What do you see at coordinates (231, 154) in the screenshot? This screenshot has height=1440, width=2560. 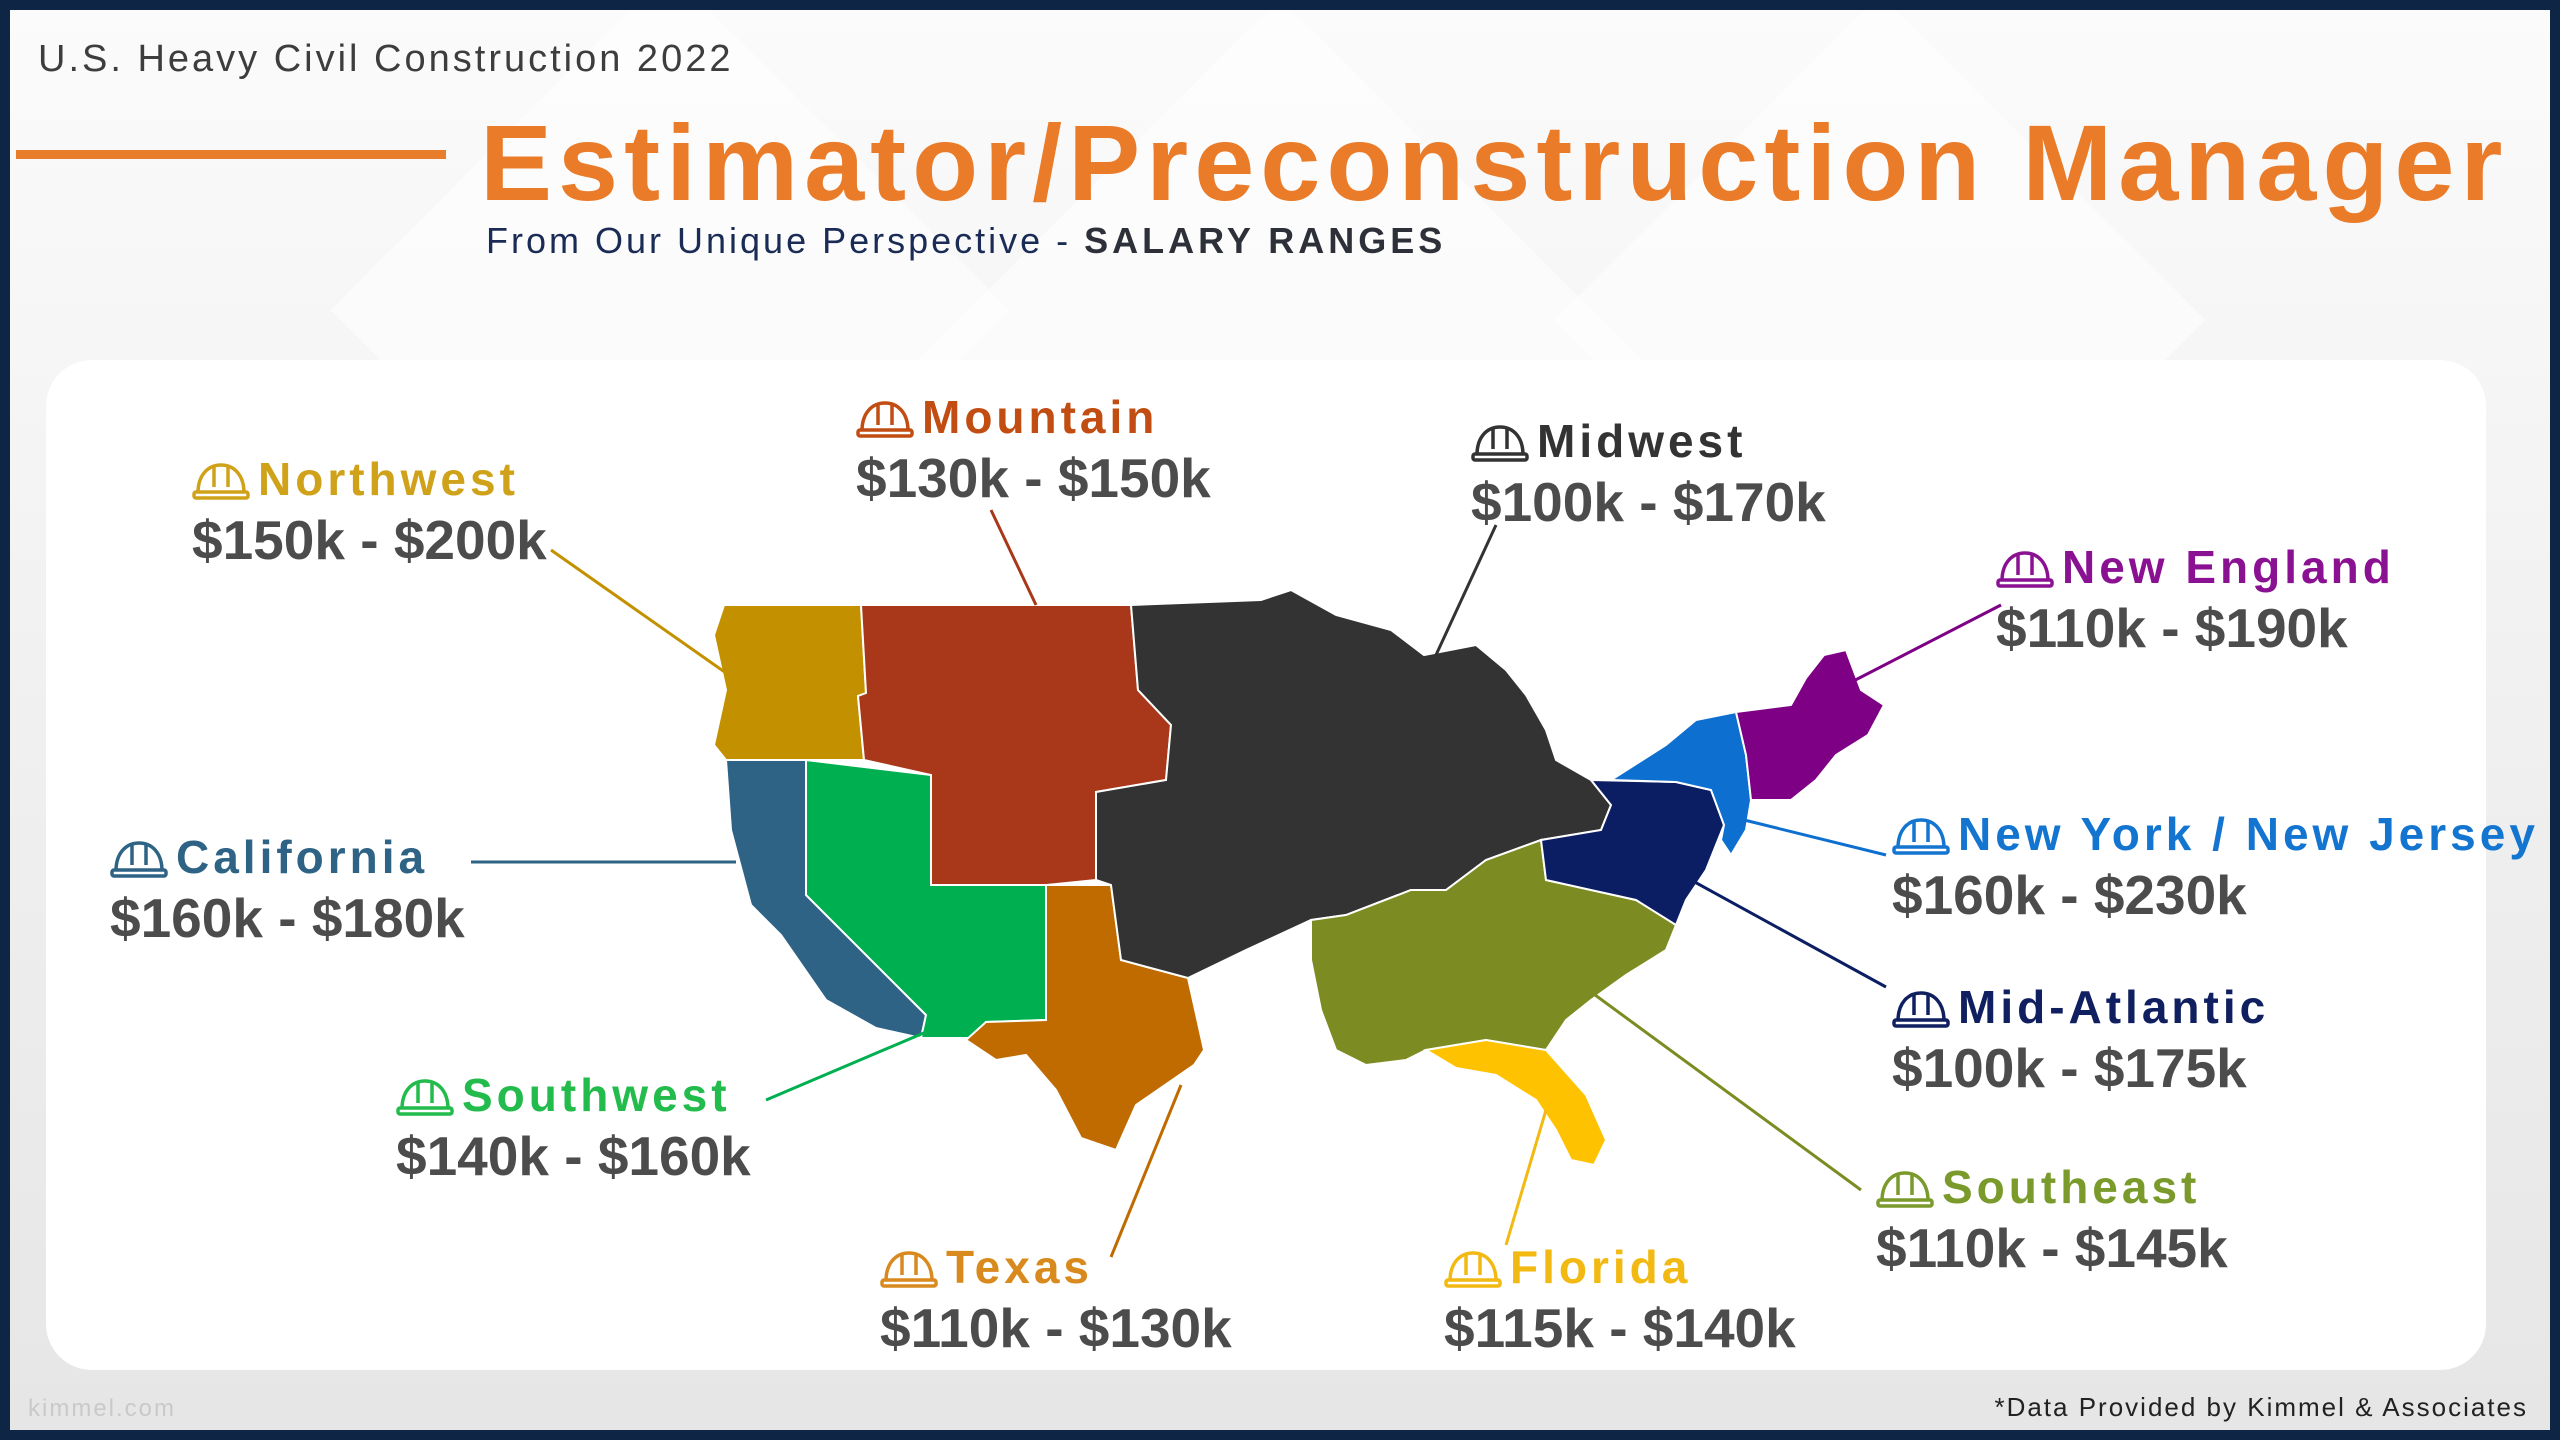 I see `title-accent-rule` at bounding box center [231, 154].